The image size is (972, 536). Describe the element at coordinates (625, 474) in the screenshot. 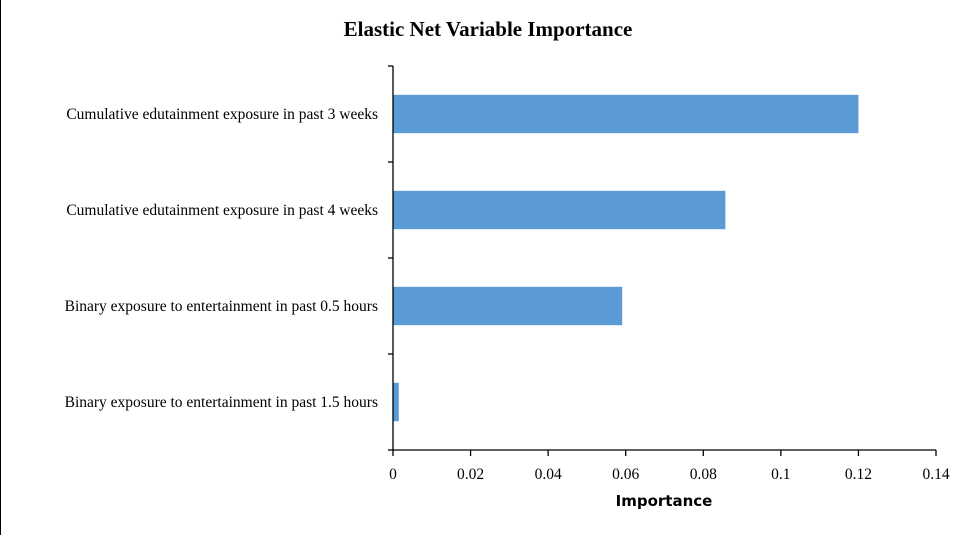

I see `x-tick-label: 0.06` at that location.